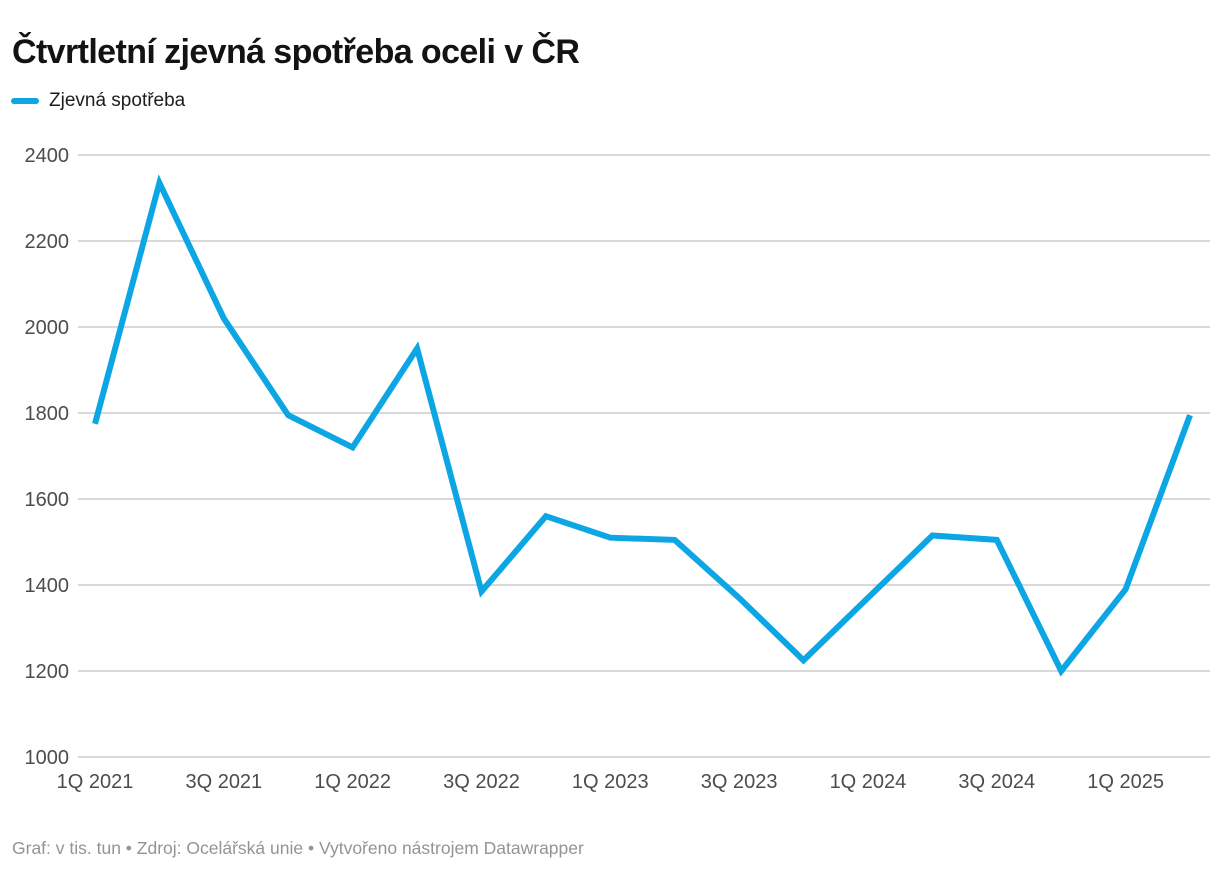  Describe the element at coordinates (996, 782) in the screenshot. I see `x-tick-label: 3Q 2024` at that location.